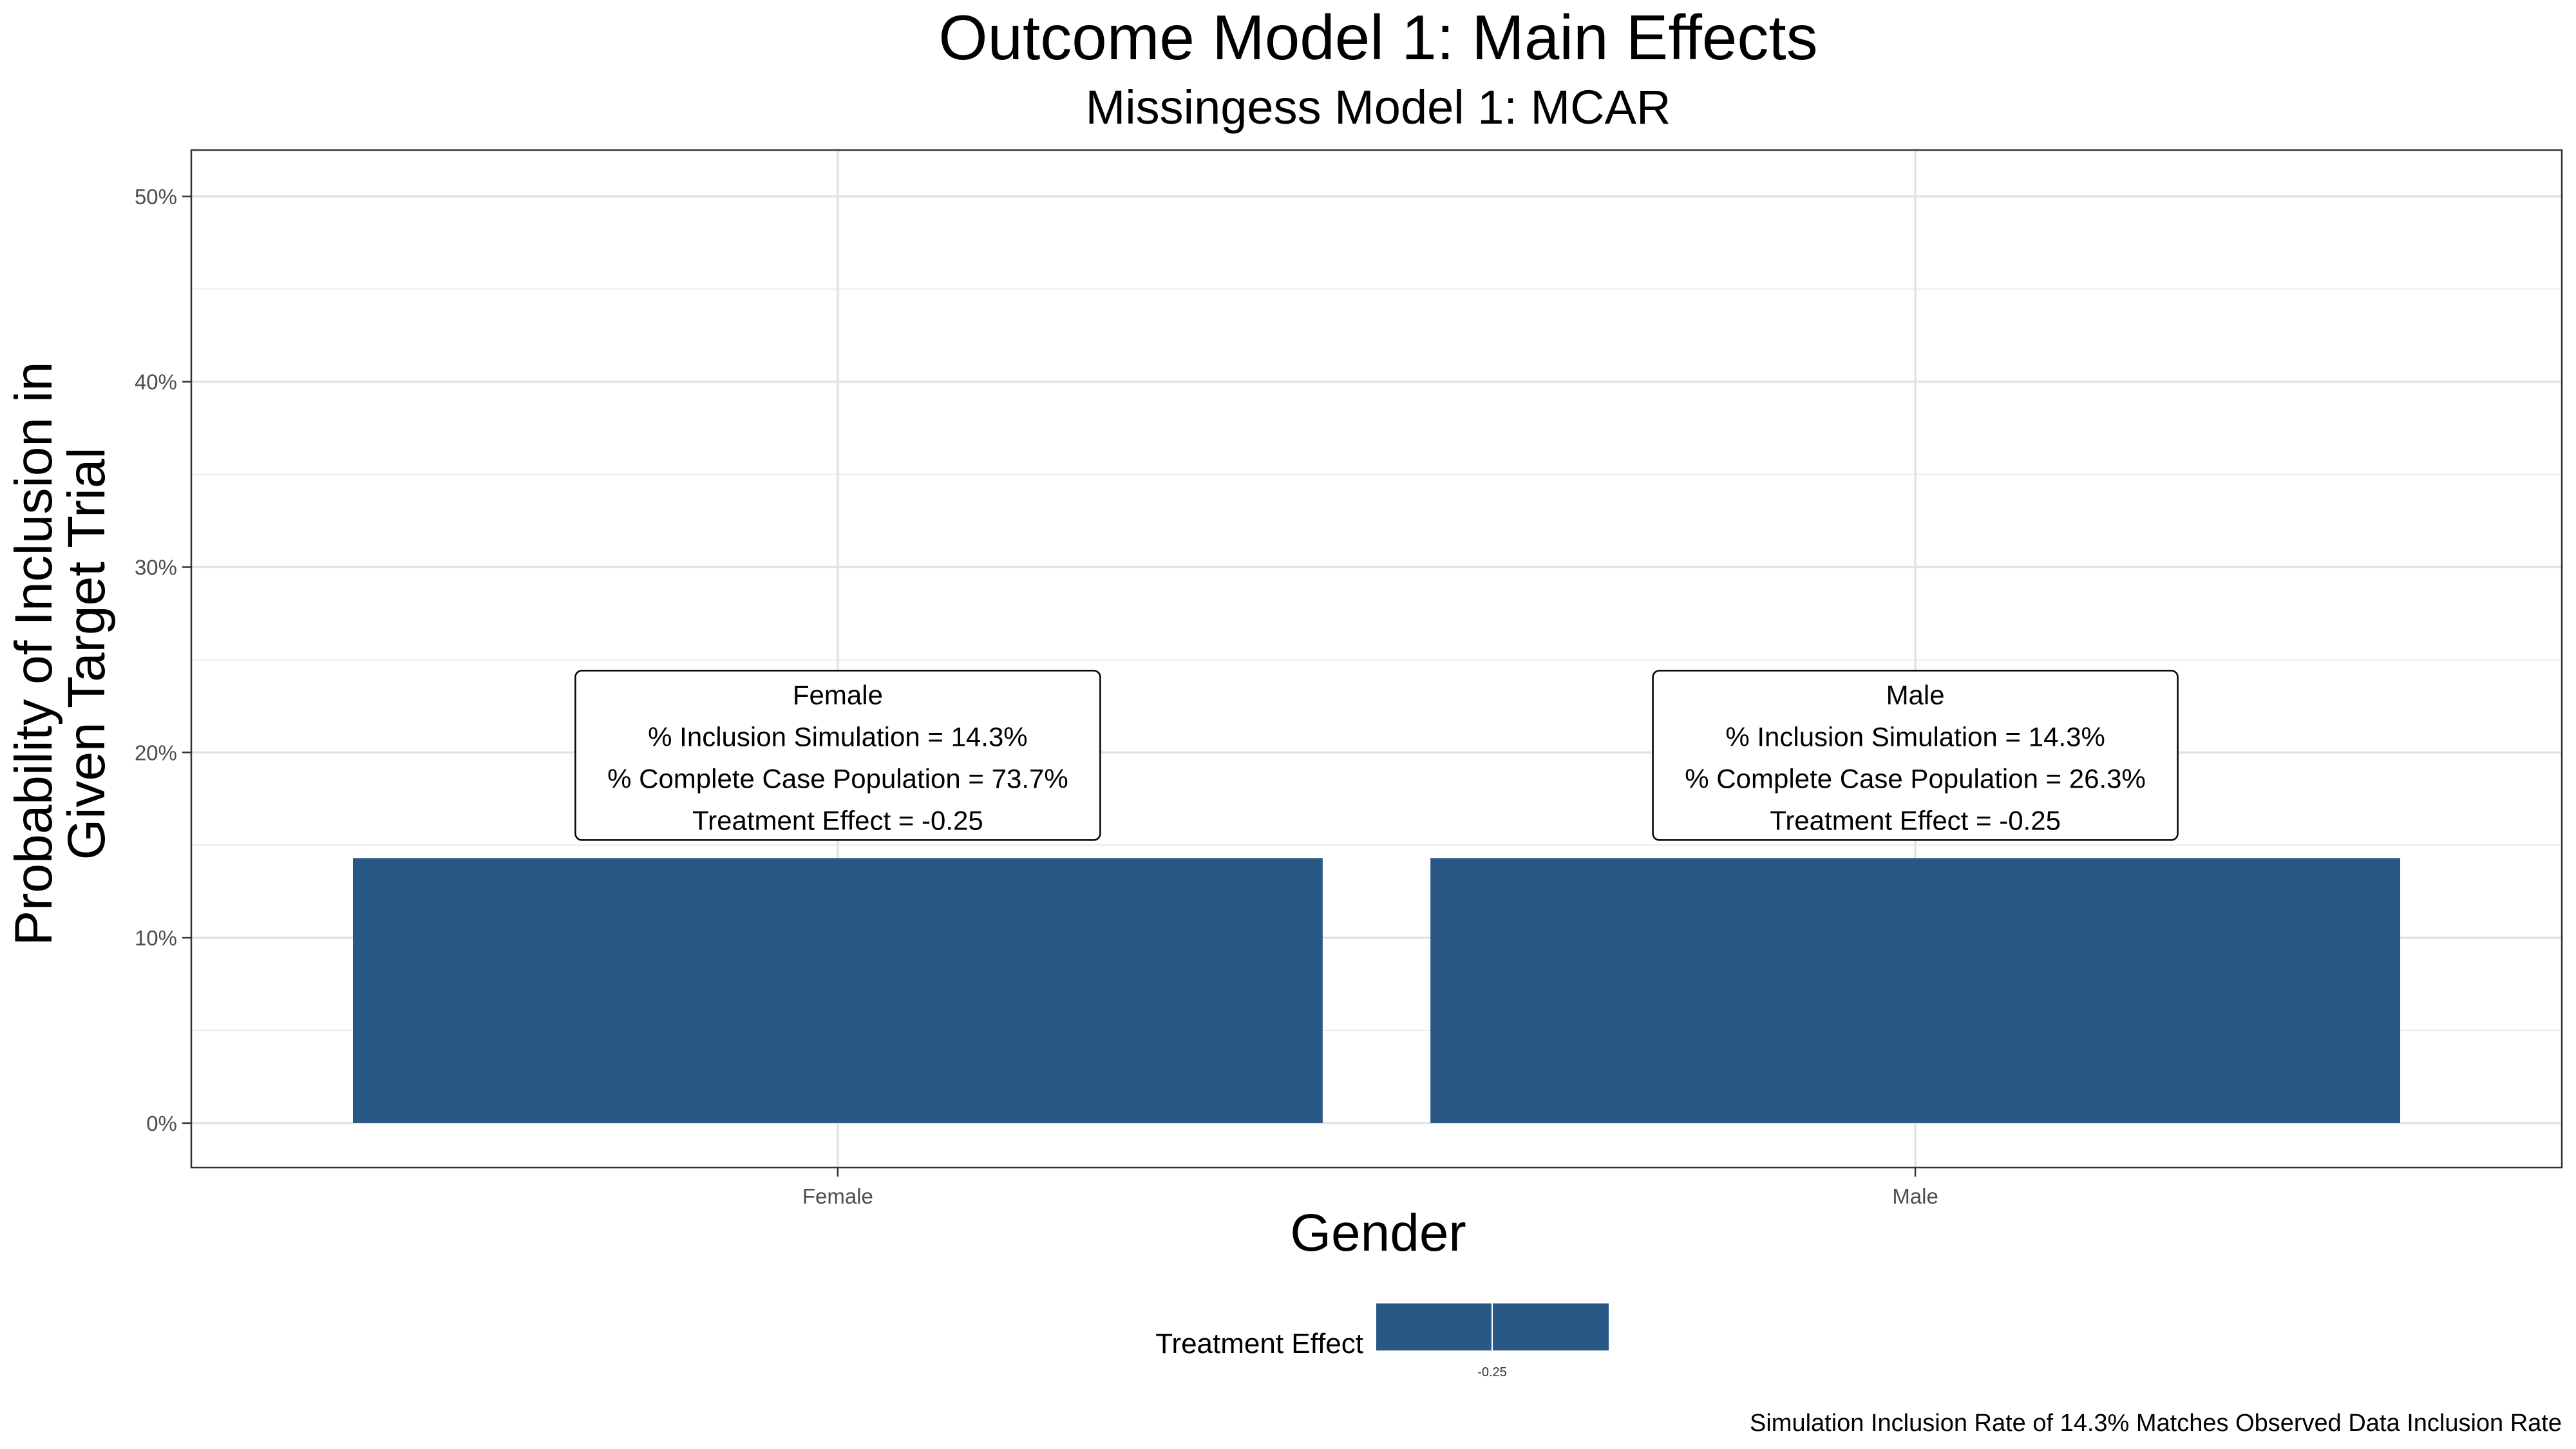 The image size is (2576, 1449). What do you see at coordinates (1259, 1343) in the screenshot?
I see `legend-title: Treatment Effect` at bounding box center [1259, 1343].